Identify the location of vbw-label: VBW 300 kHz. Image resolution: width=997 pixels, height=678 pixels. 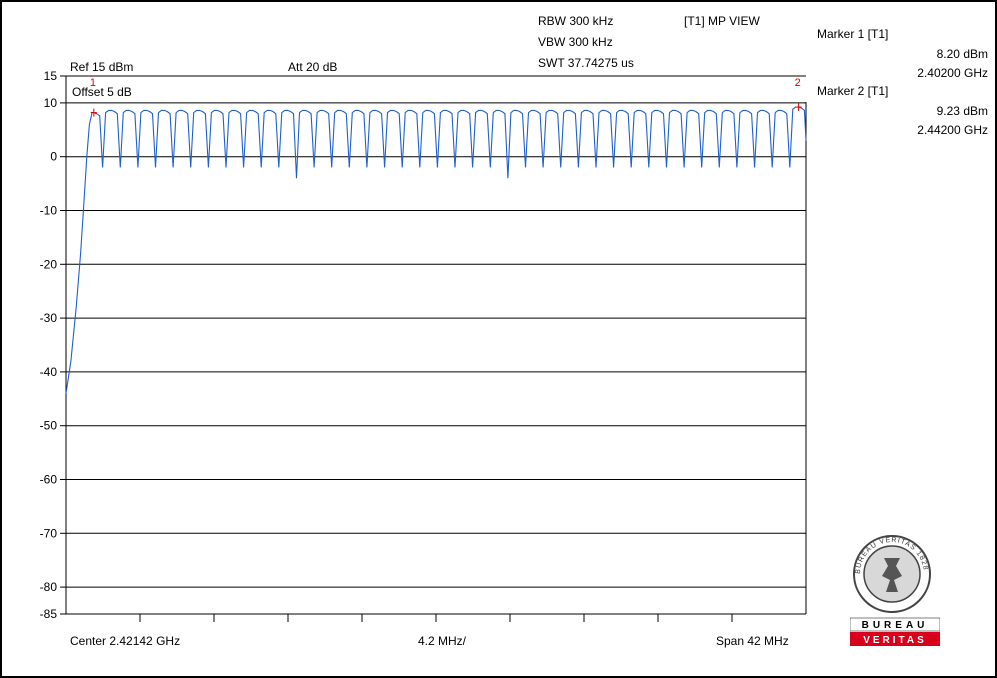
(575, 42).